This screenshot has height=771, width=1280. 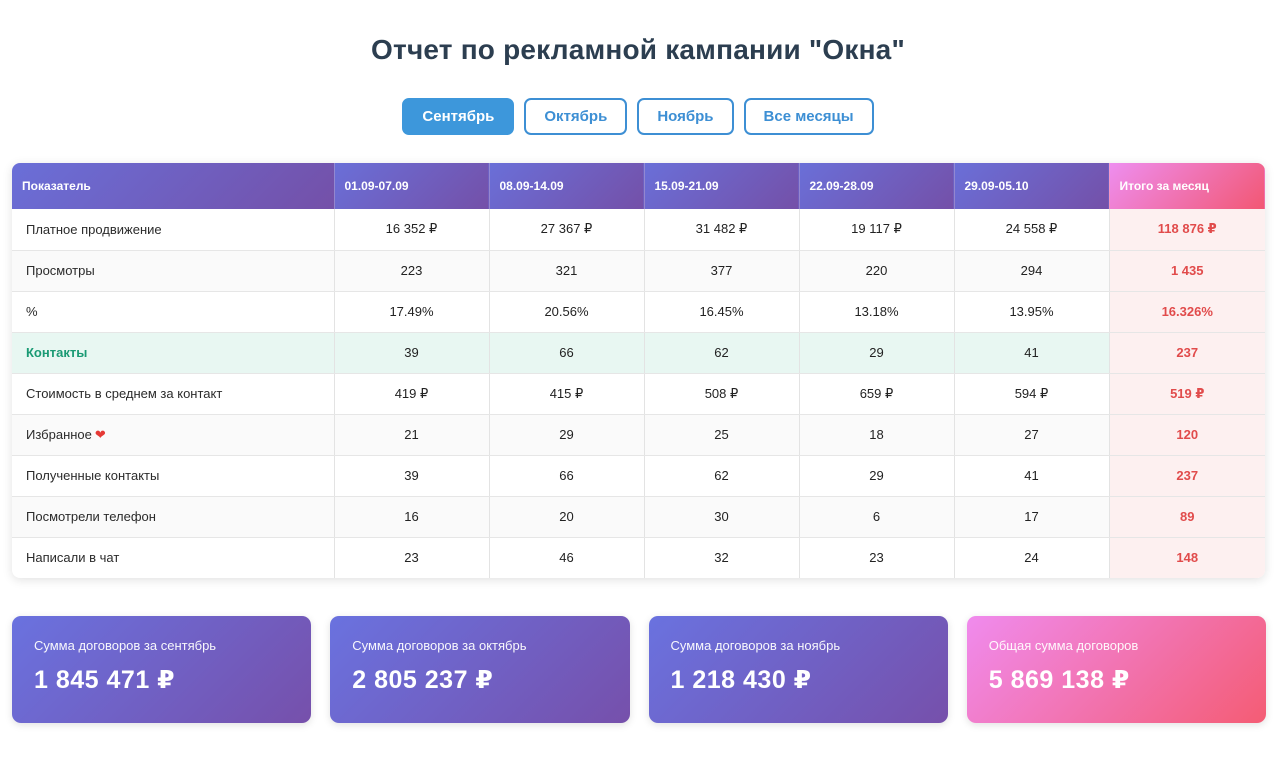 I want to click on tab-september: Сентябрь, so click(x=458, y=116).